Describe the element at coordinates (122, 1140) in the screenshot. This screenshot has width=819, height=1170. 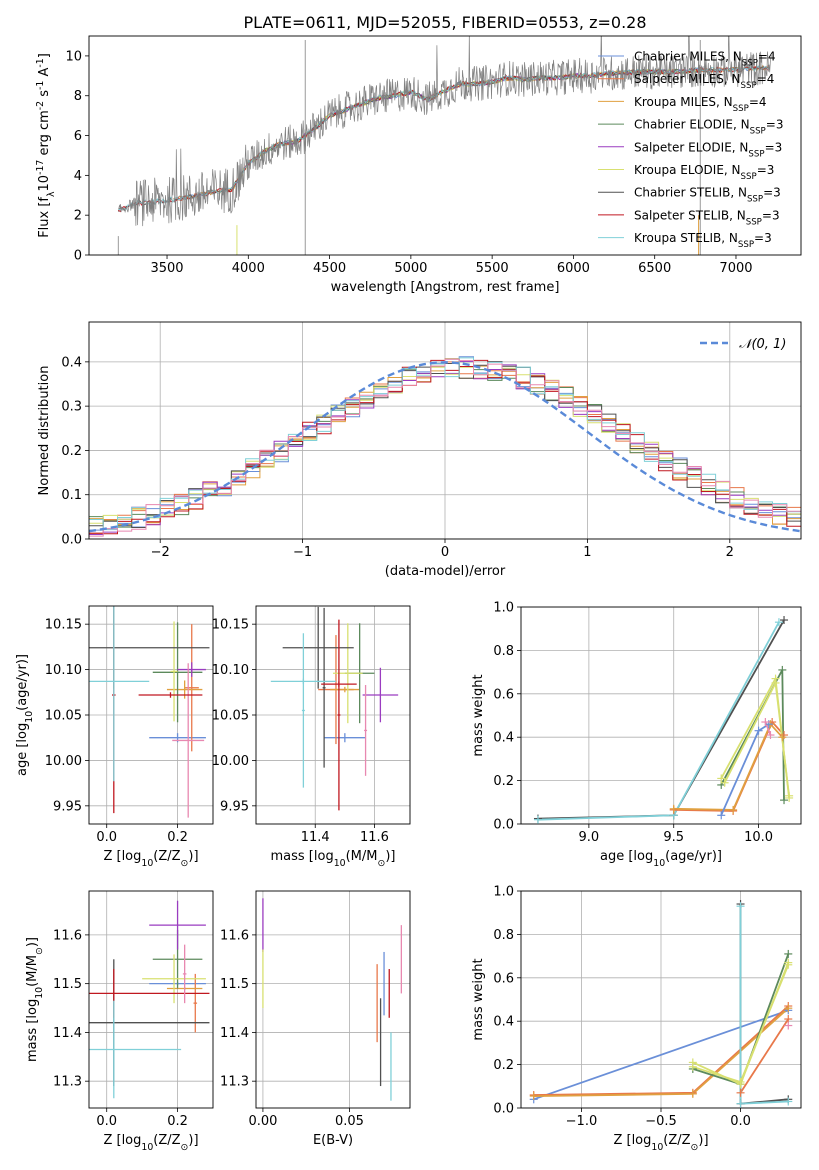
I see `label-part: Z [log` at that location.